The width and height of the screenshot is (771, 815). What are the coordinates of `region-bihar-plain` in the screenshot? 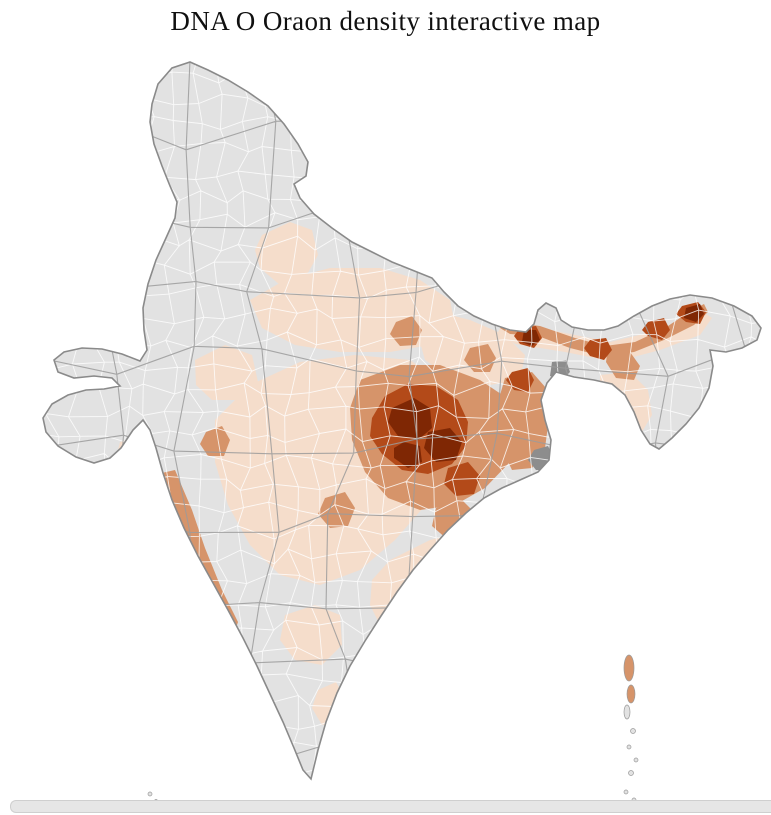 It's located at (471, 347).